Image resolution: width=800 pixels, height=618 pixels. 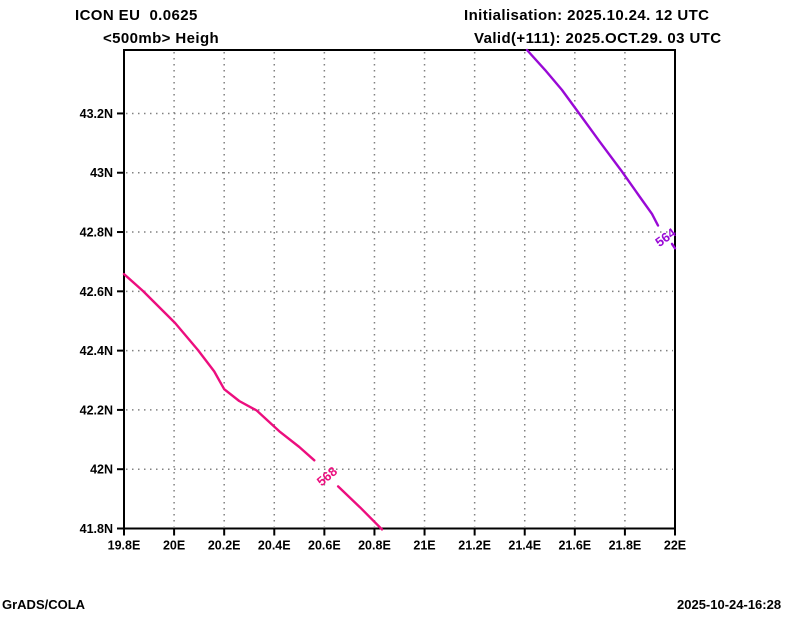 What do you see at coordinates (101, 470) in the screenshot?
I see `y-tick-label: 42N` at bounding box center [101, 470].